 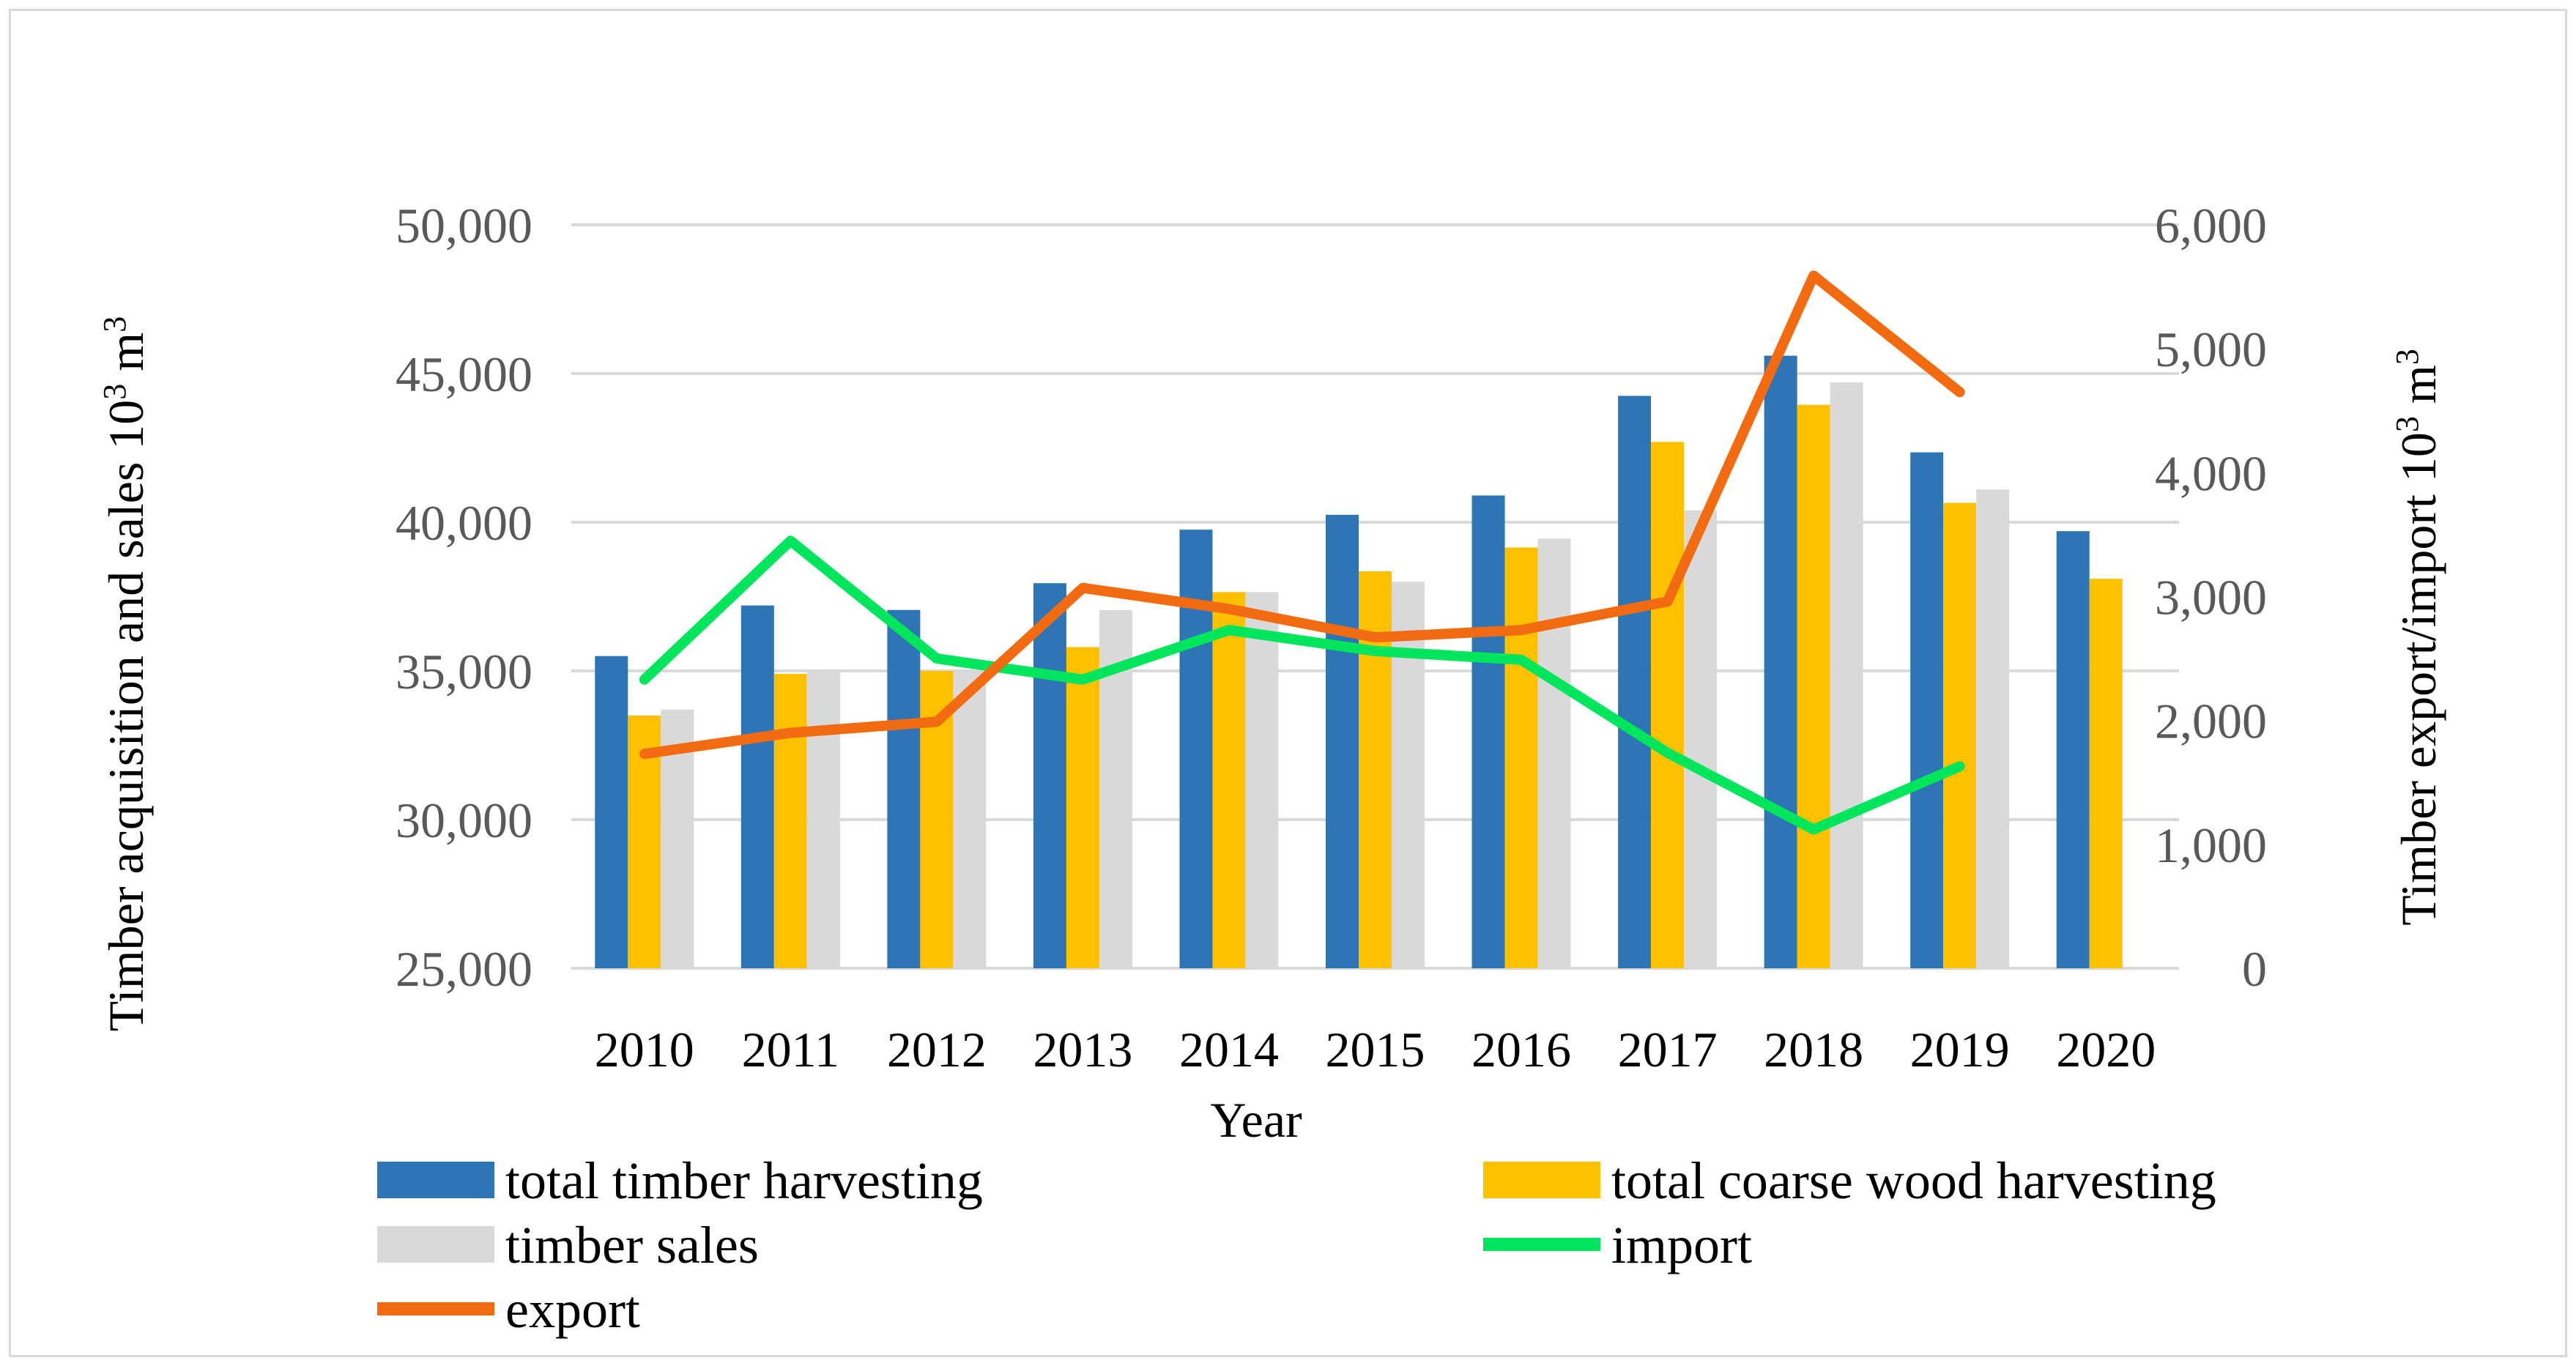 What do you see at coordinates (644, 1050) in the screenshot?
I see `x-tick-label: 2010` at bounding box center [644, 1050].